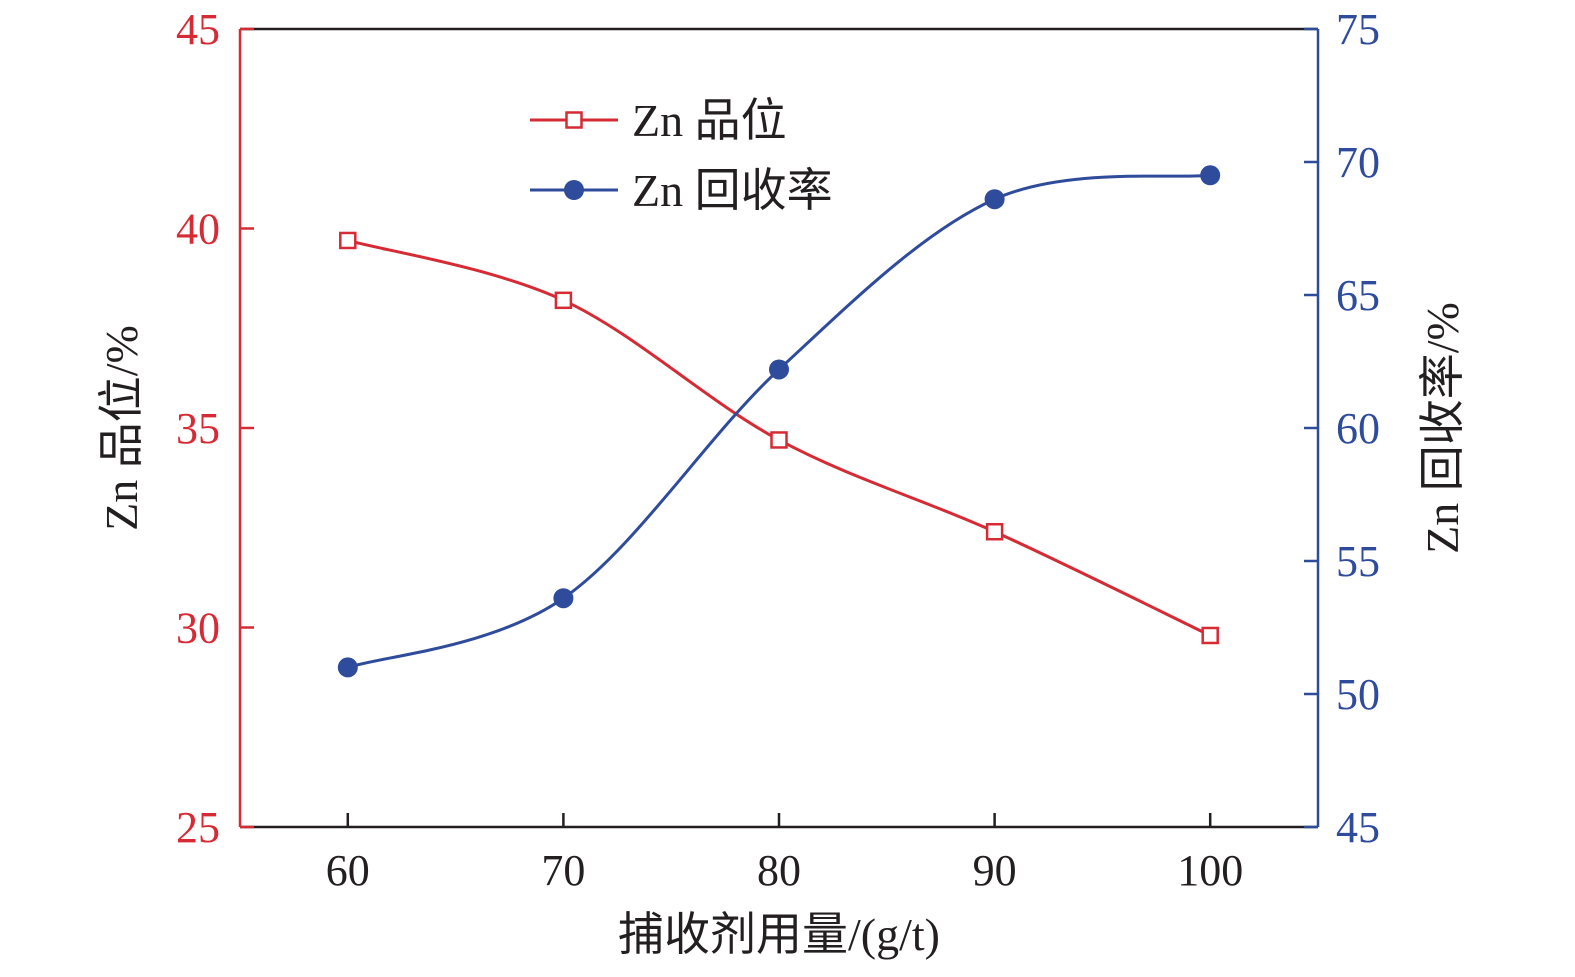 This screenshot has height=977, width=1575. What do you see at coordinates (563, 870) in the screenshot?
I see `x-tick-label: 70` at bounding box center [563, 870].